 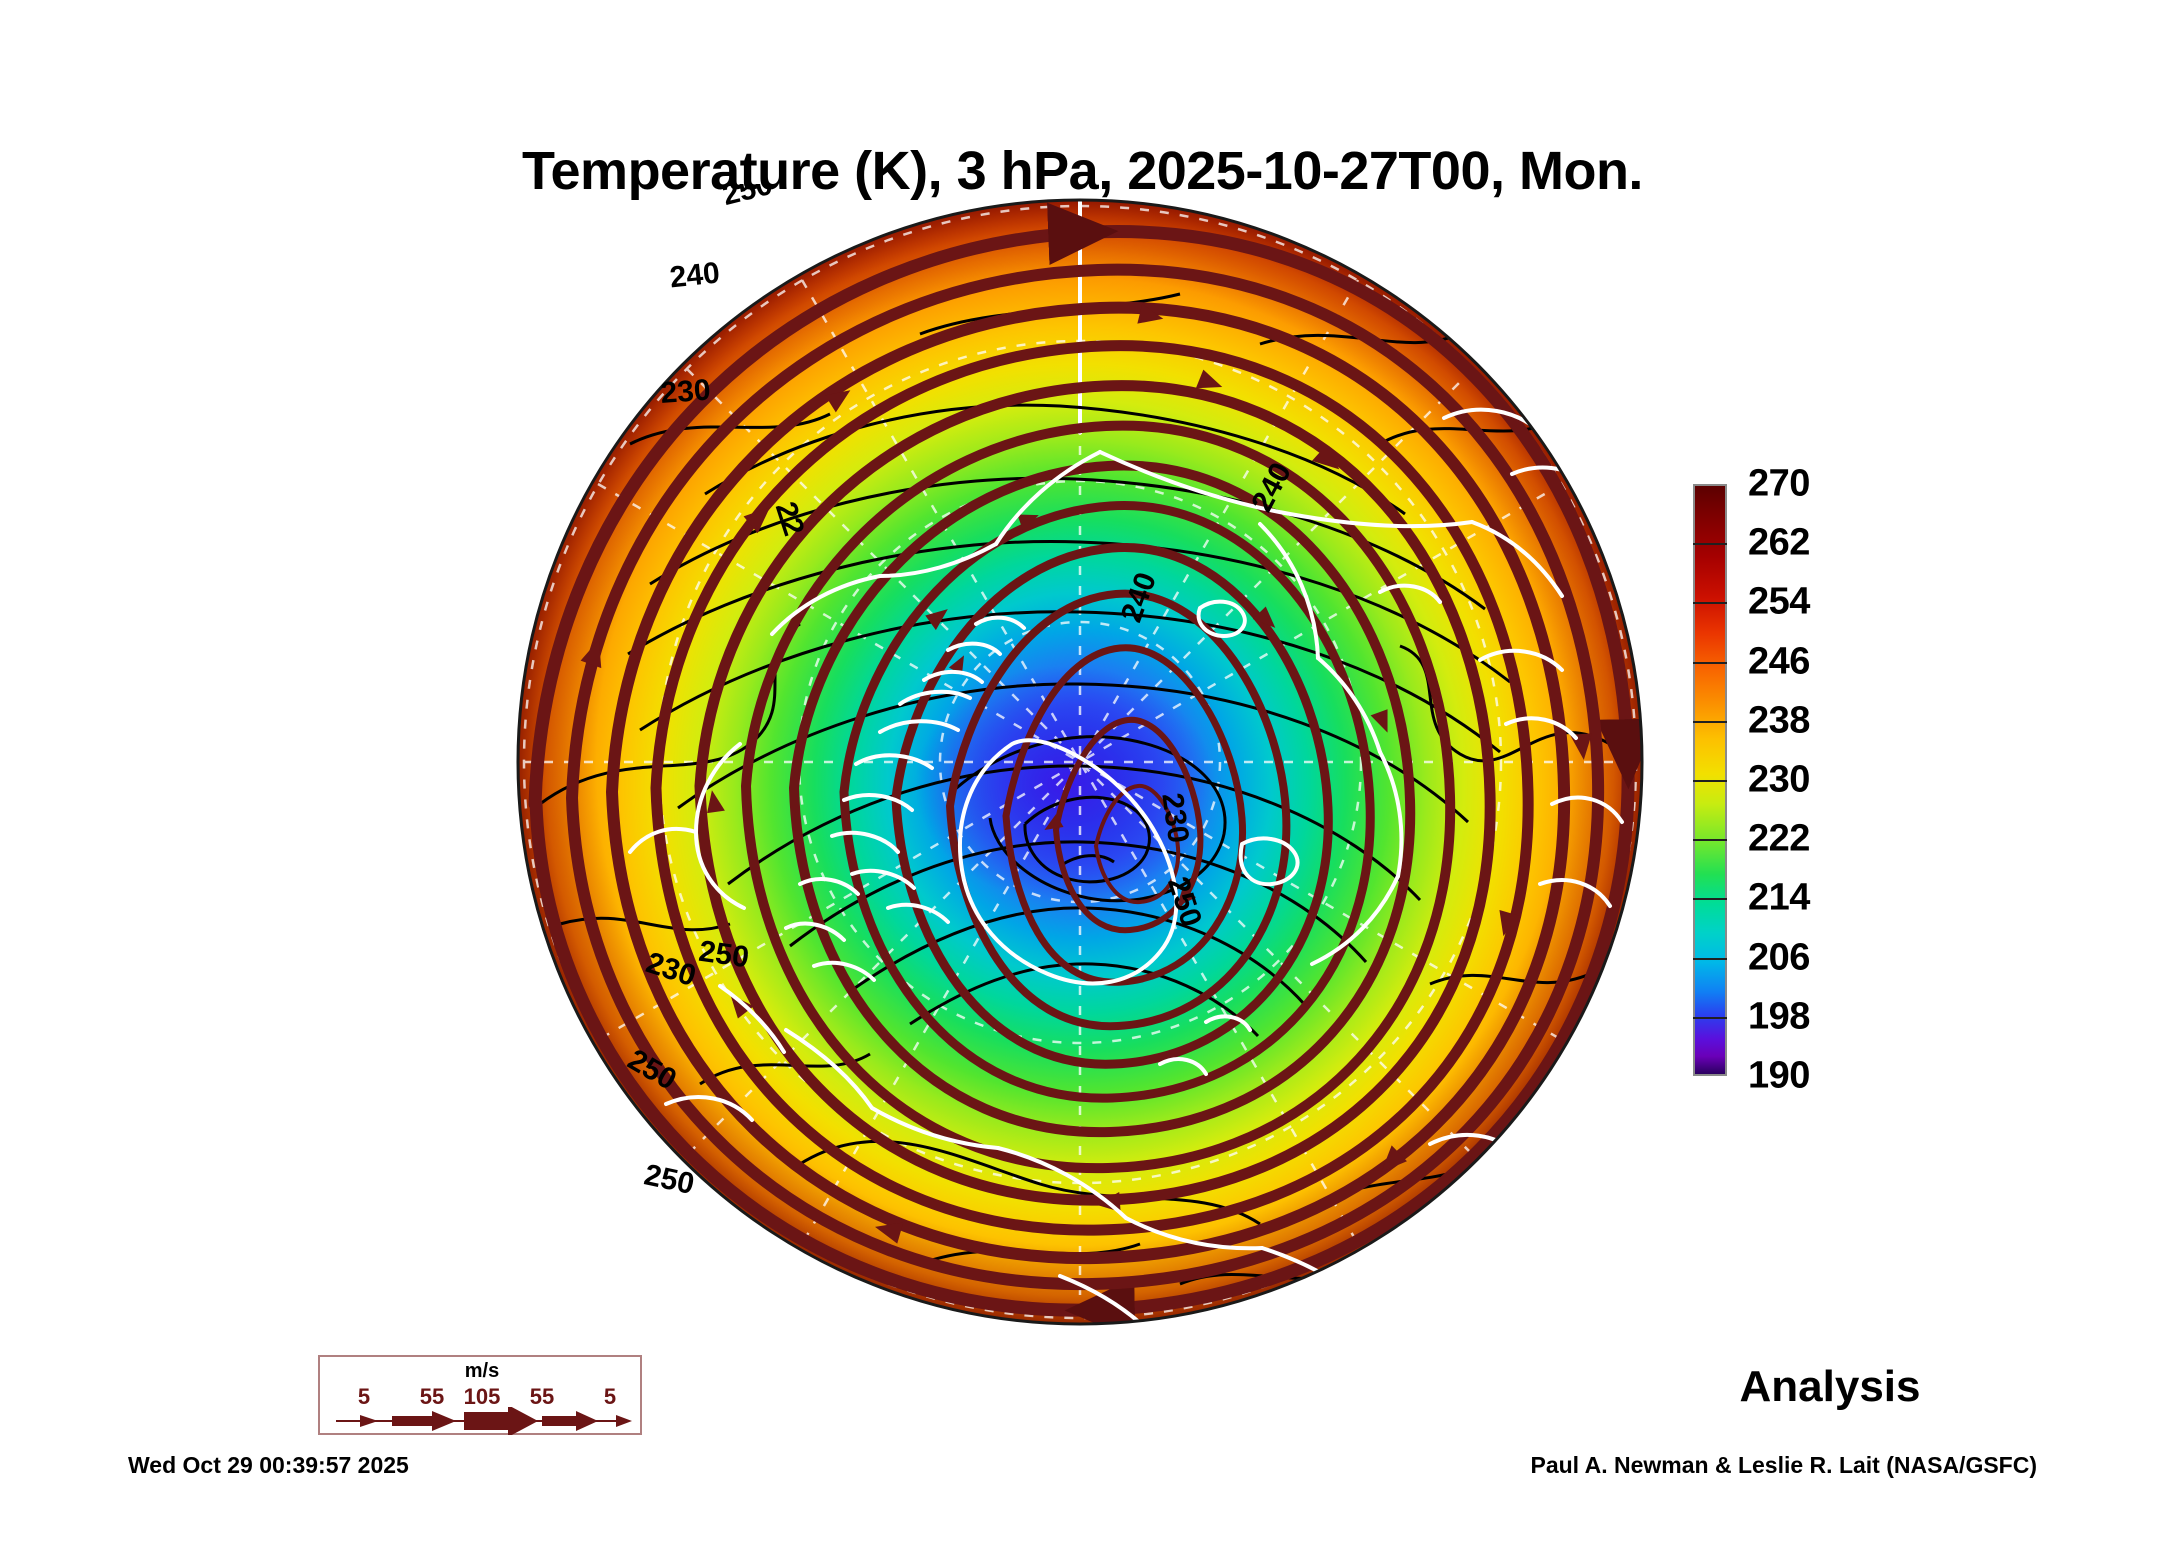 I want to click on wind-key-unit-label: m/s, so click(x=482, y=1371).